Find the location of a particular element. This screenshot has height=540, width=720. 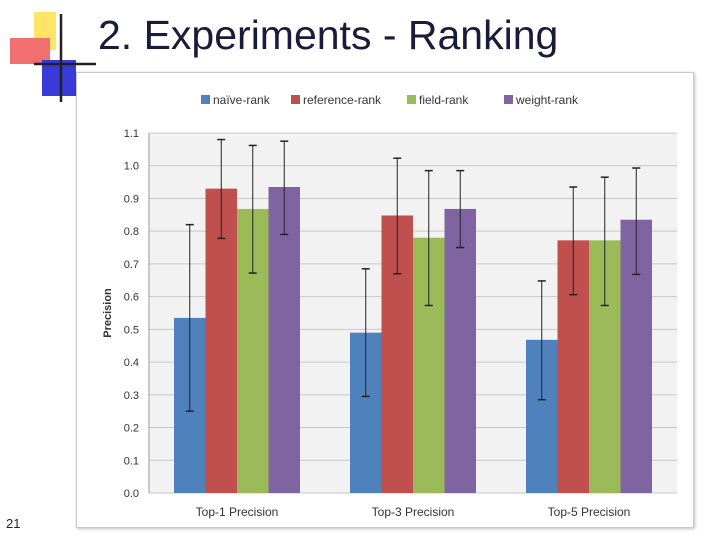

y-tick-label: 0.3 is located at coordinates (131, 396).